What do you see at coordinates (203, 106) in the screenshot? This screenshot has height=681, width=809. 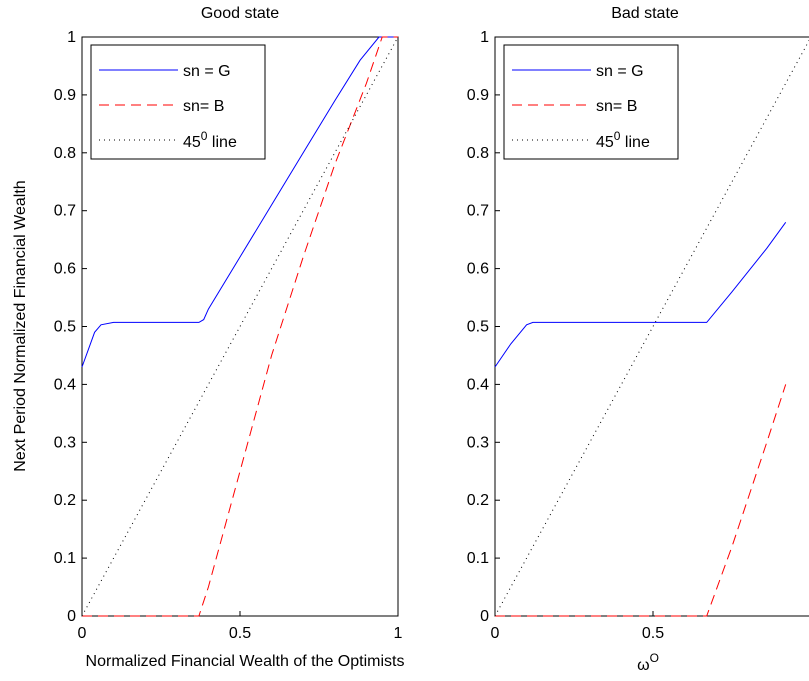 I see `left-legend-label-b: sn= B` at bounding box center [203, 106].